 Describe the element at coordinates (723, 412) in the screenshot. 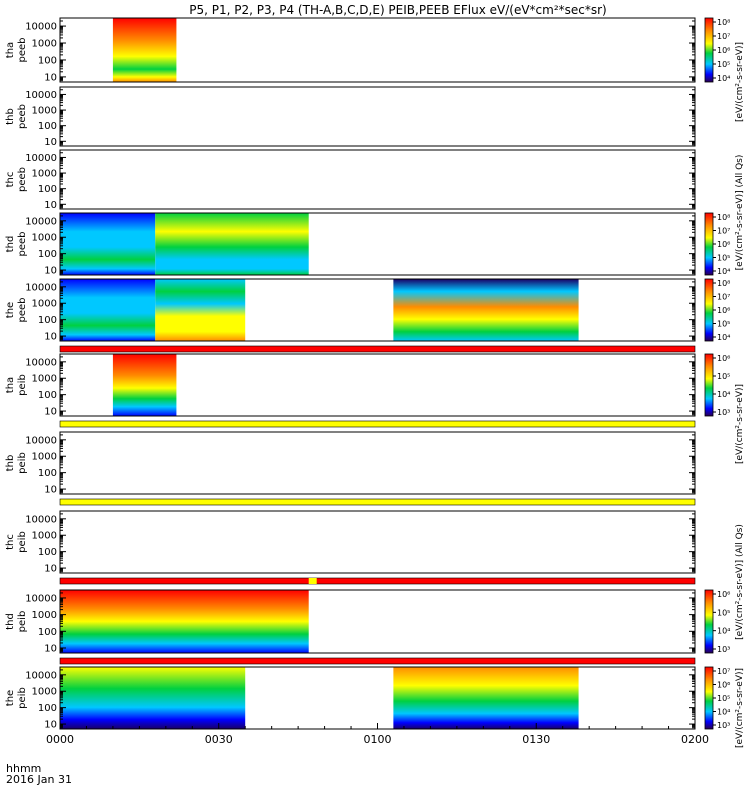

I see `colorbar-label: 10³` at that location.